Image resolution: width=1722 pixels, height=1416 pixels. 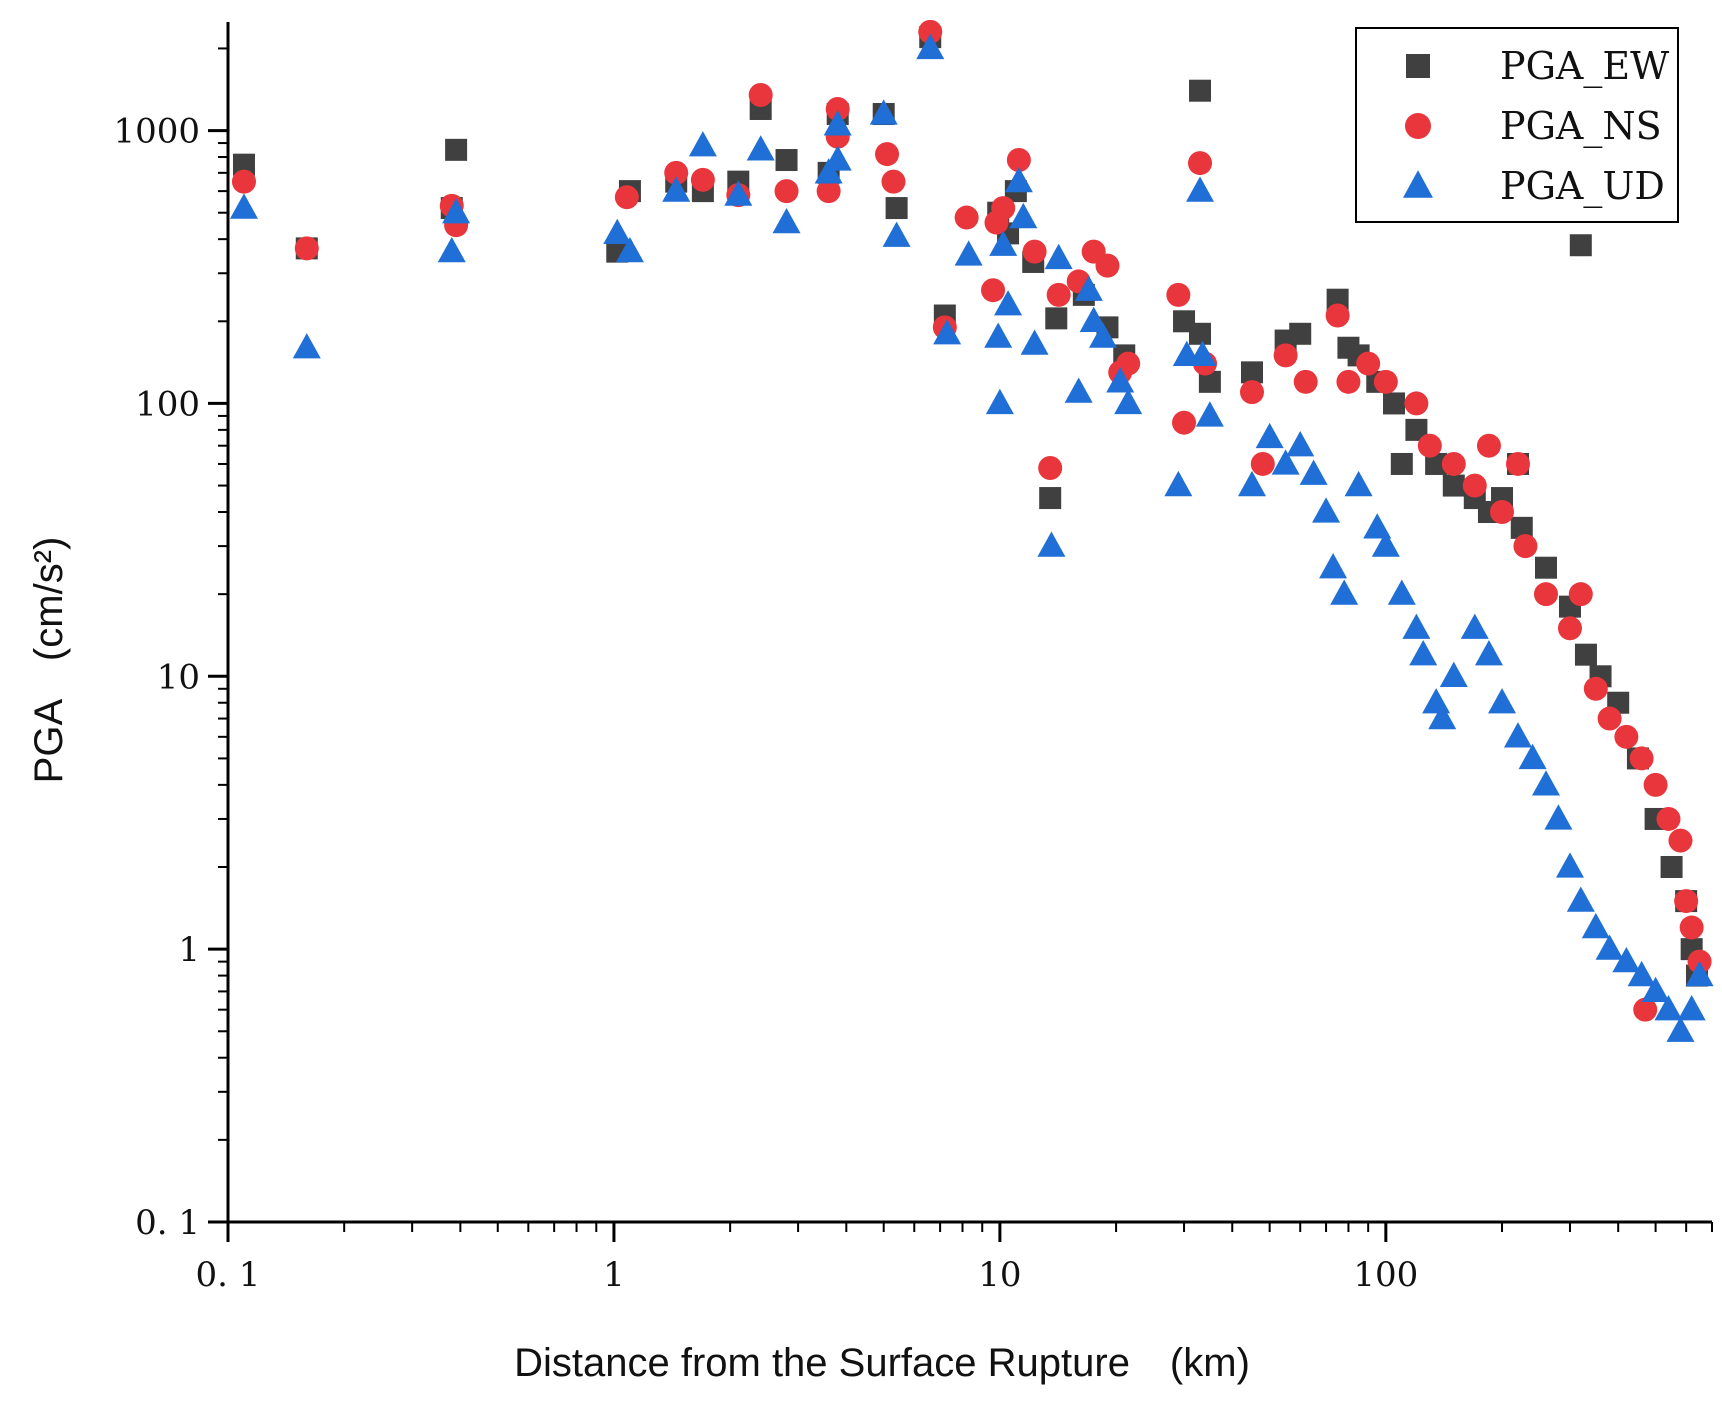 I want to click on y-major-ticks, so click(x=218, y=676).